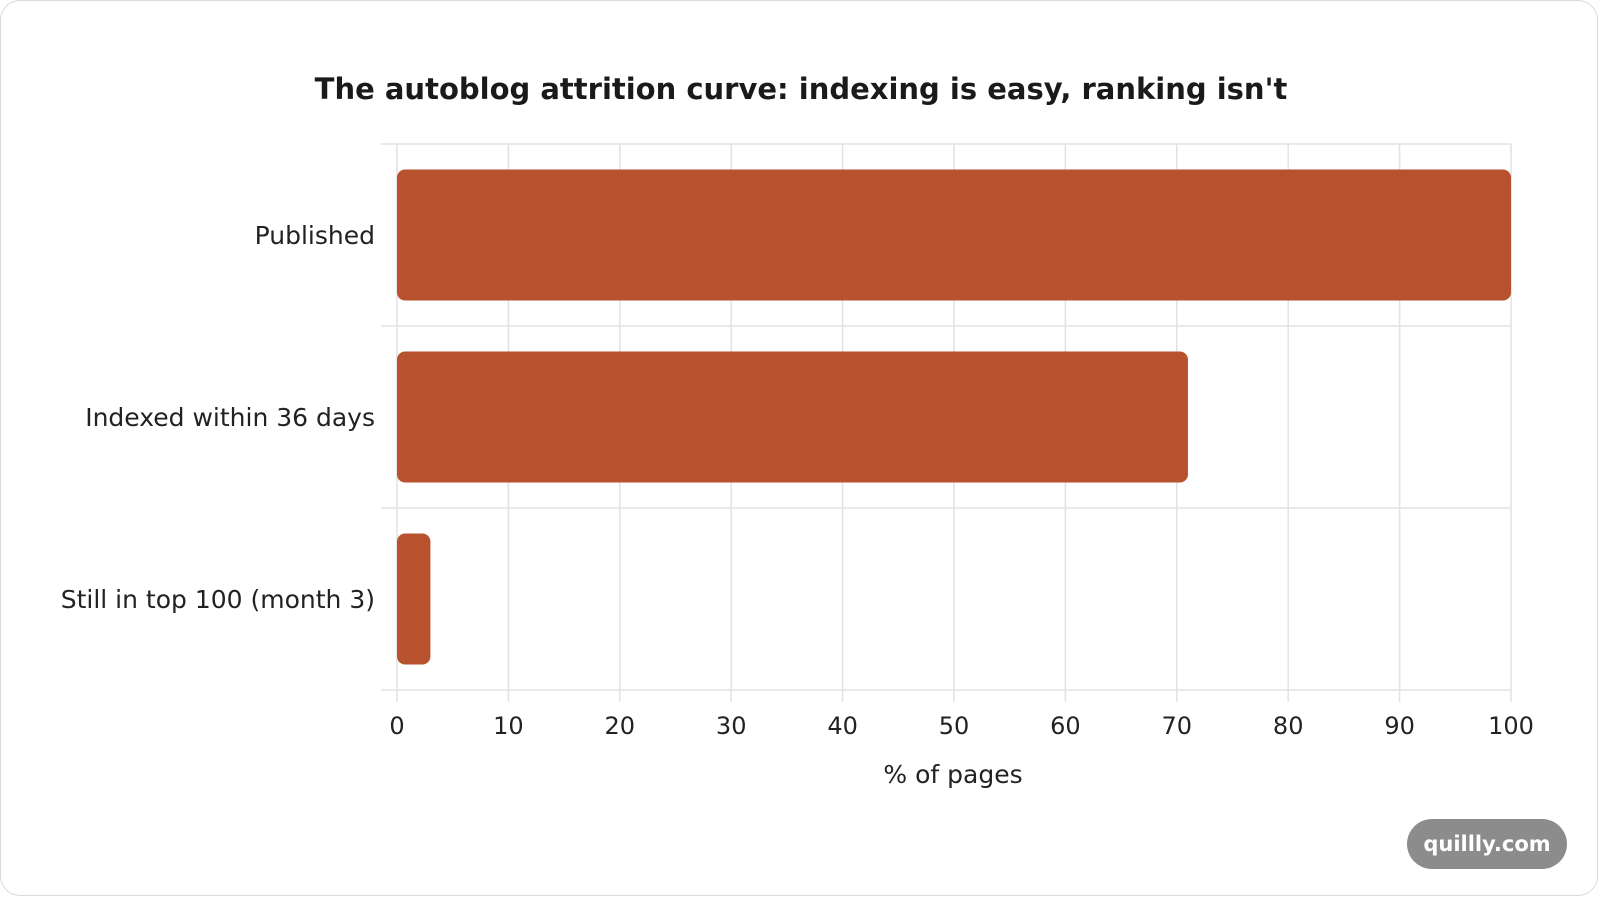 This screenshot has height=898, width=1600. Describe the element at coordinates (842, 726) in the screenshot. I see `x-tick-label: 40` at that location.